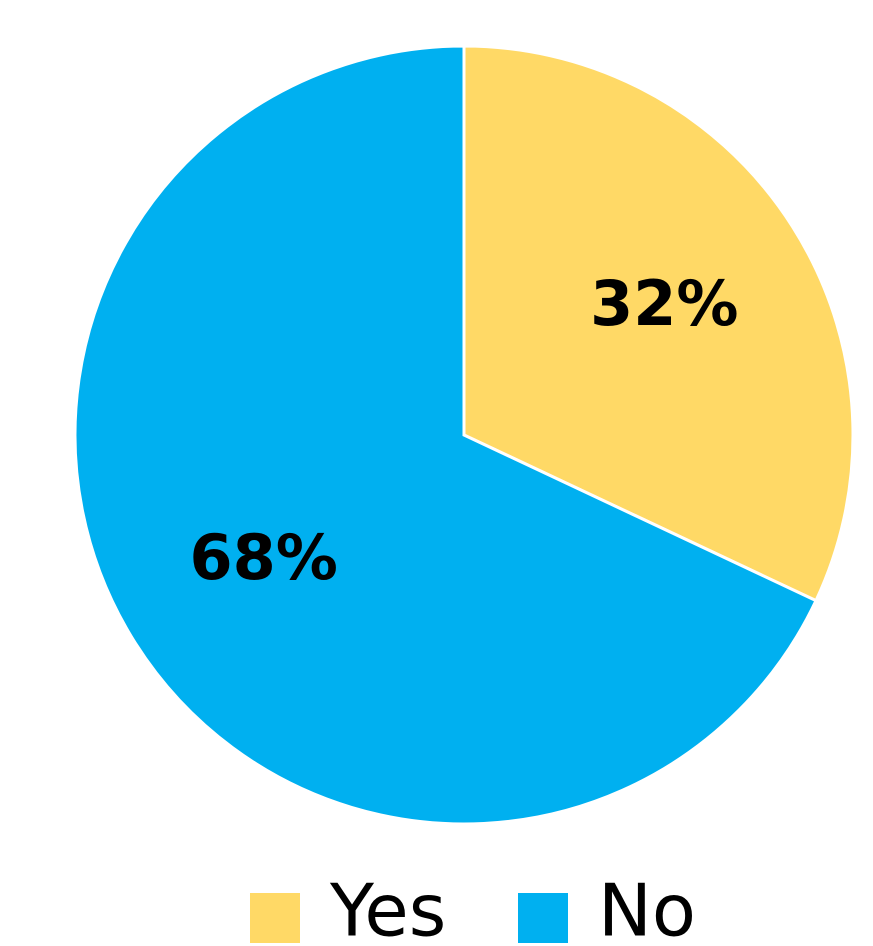  I want to click on data-label: 68%, so click(263, 557).